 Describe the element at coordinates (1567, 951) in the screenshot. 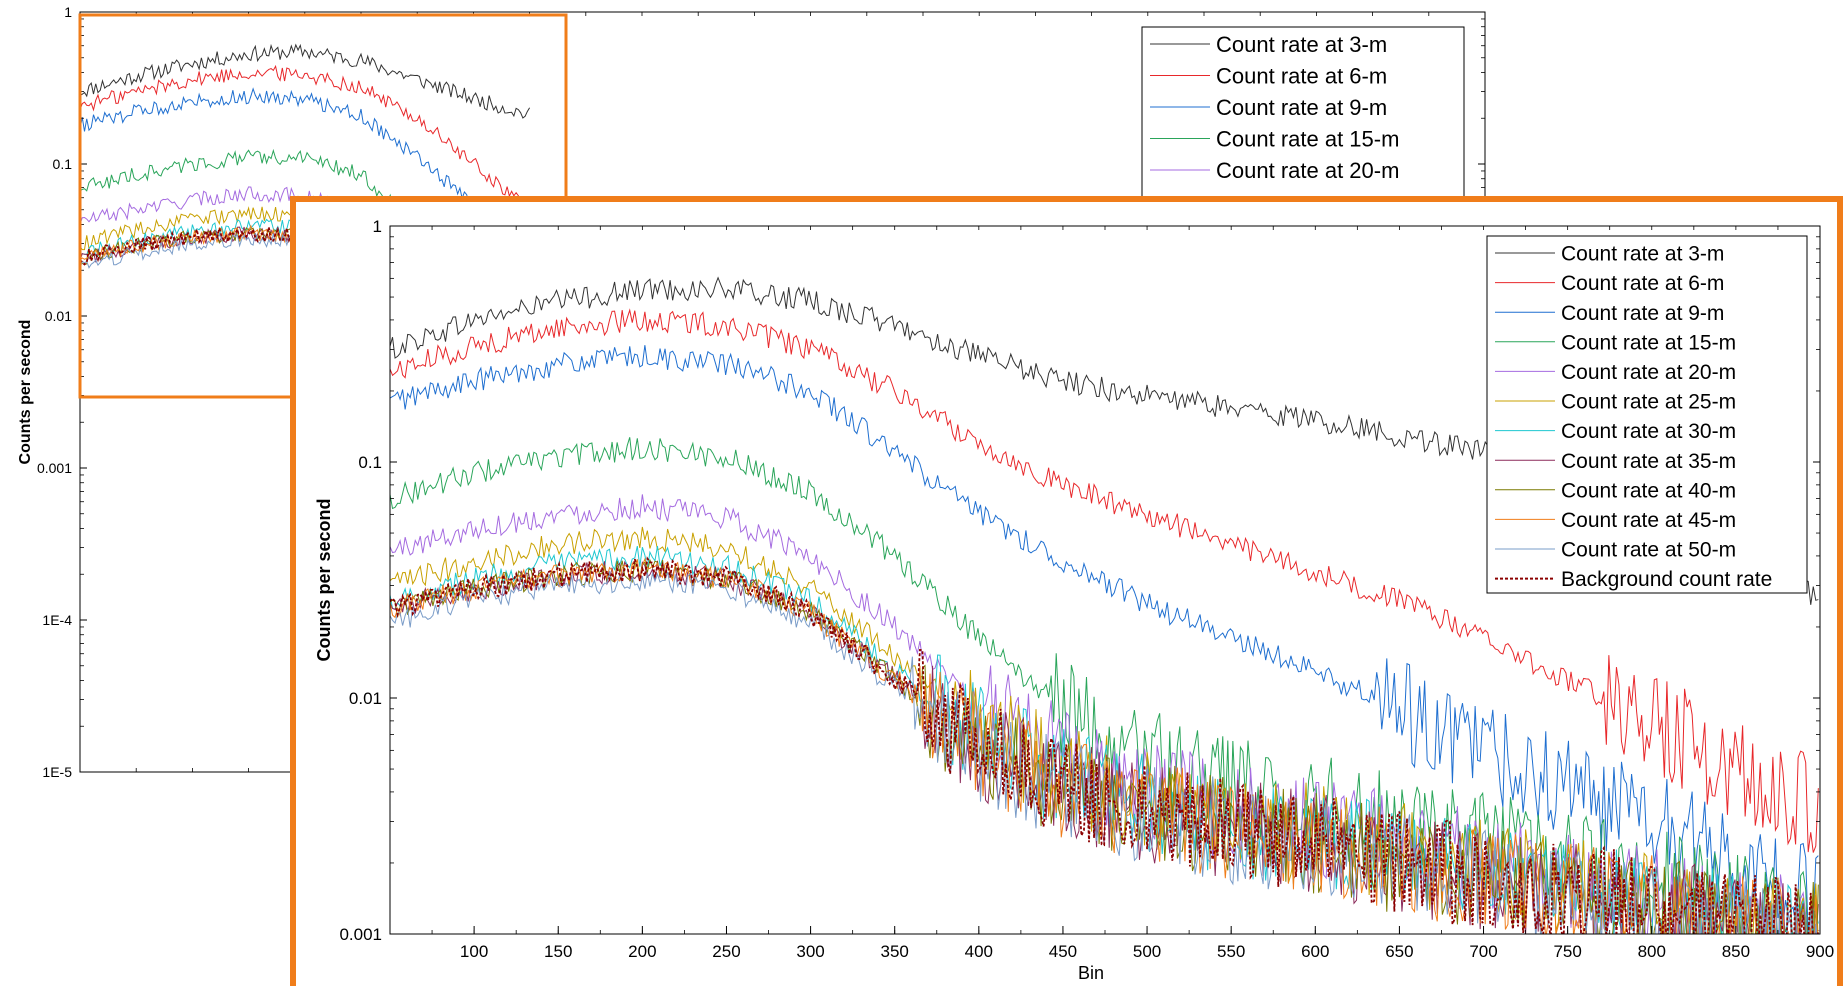

I see `inset-xtick-label: 750` at that location.